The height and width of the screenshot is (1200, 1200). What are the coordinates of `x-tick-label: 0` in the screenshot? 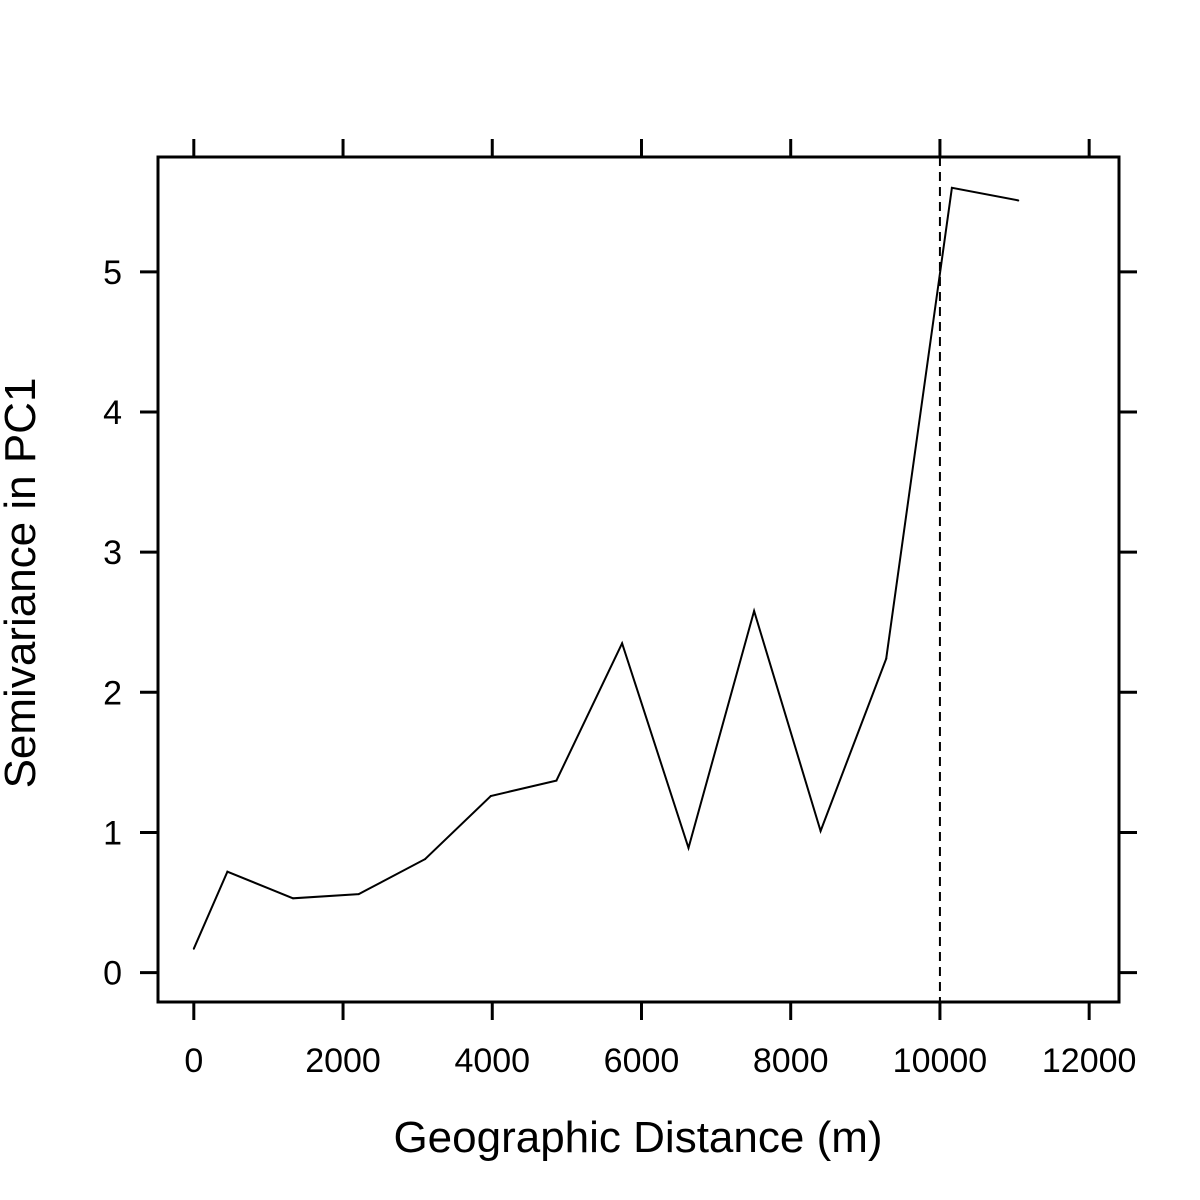 It's located at (193, 1061).